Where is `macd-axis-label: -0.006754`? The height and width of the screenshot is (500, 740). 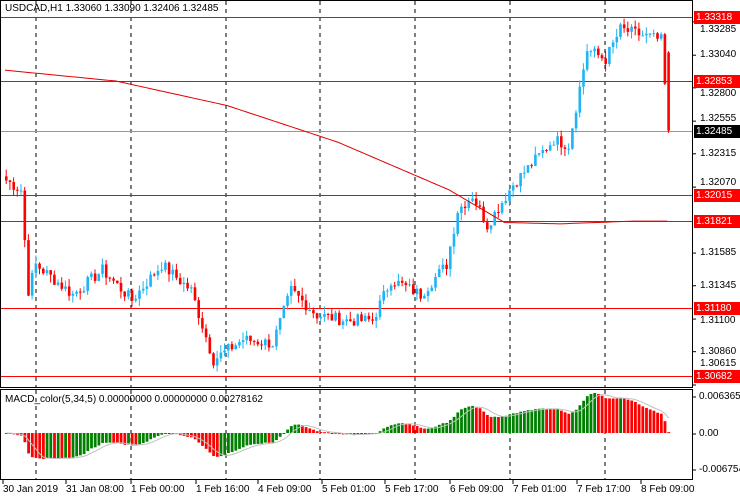 macd-axis-label: -0.006754 is located at coordinates (719, 469).